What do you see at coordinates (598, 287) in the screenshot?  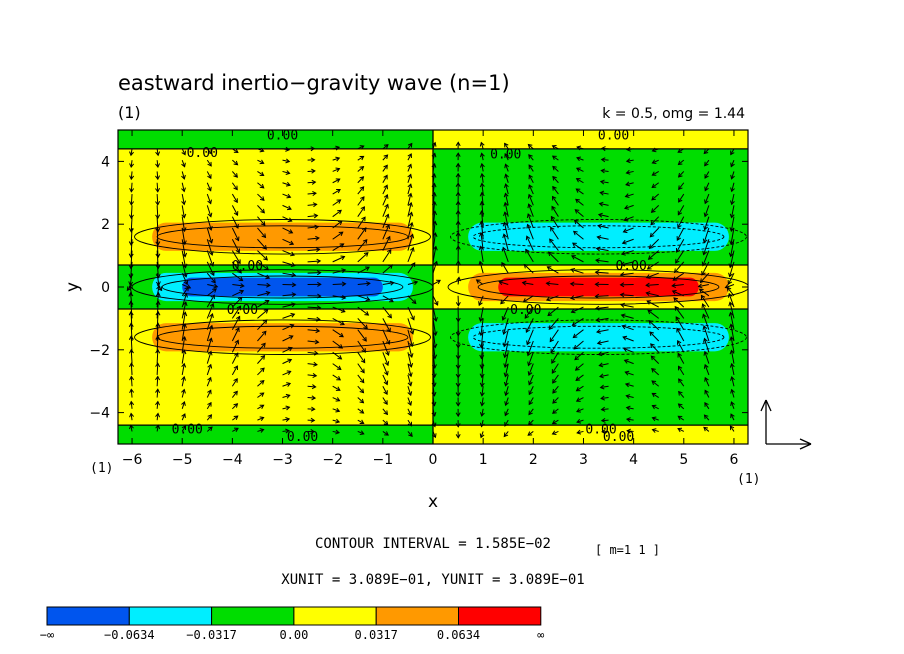 I see `field-cell` at bounding box center [598, 287].